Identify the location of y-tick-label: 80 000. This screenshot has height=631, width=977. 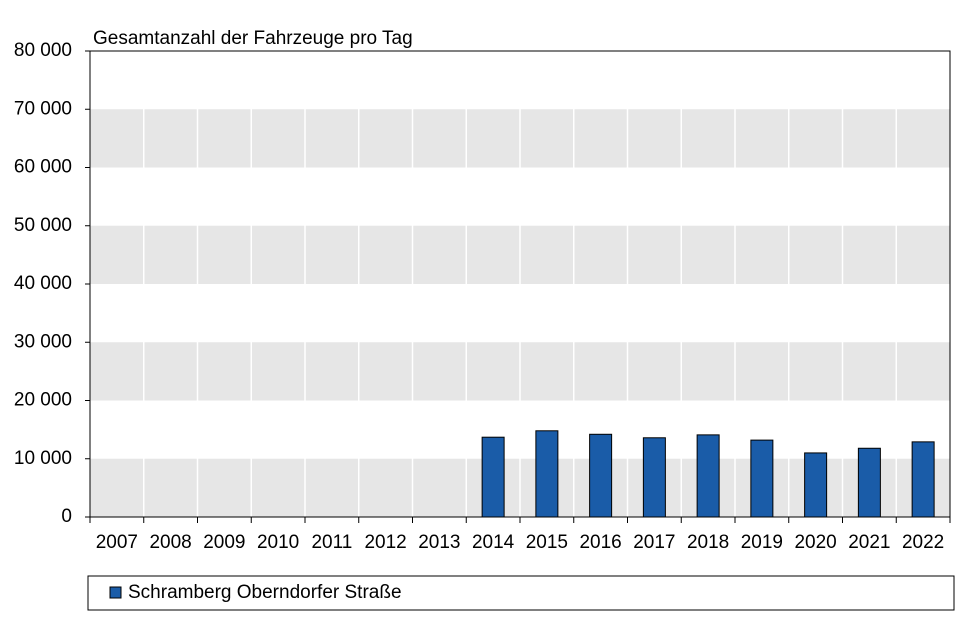
(43, 50).